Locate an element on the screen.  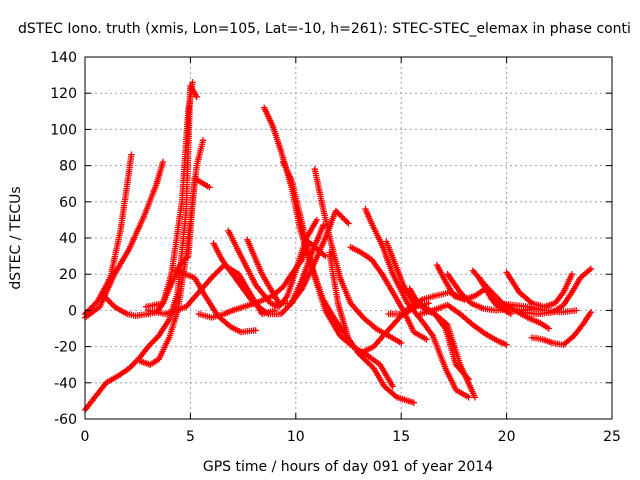
y-tick-label: 120 is located at coordinates (63, 94).